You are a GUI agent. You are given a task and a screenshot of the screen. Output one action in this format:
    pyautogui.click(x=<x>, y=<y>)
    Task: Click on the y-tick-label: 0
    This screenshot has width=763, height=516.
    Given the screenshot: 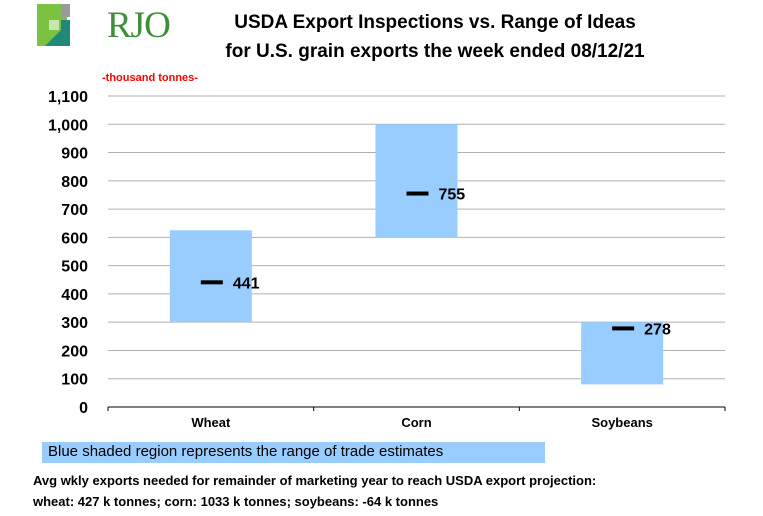 What is the action you would take?
    pyautogui.click(x=83, y=408)
    